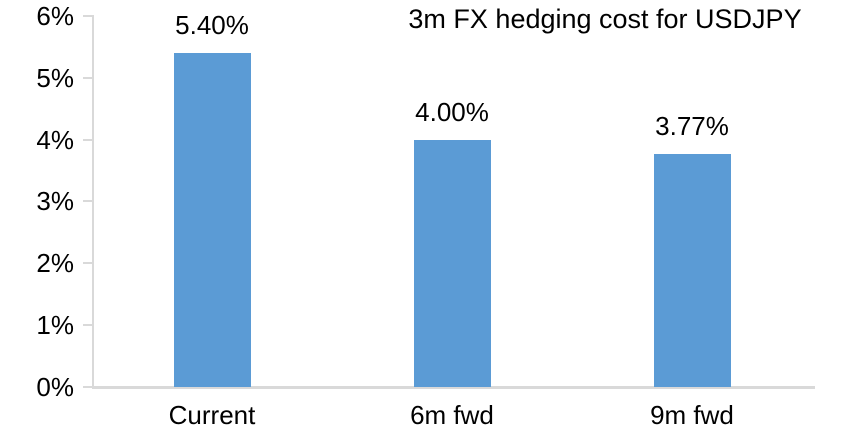 Image resolution: width=852 pixels, height=441 pixels. I want to click on y-axis-line, so click(93, 201).